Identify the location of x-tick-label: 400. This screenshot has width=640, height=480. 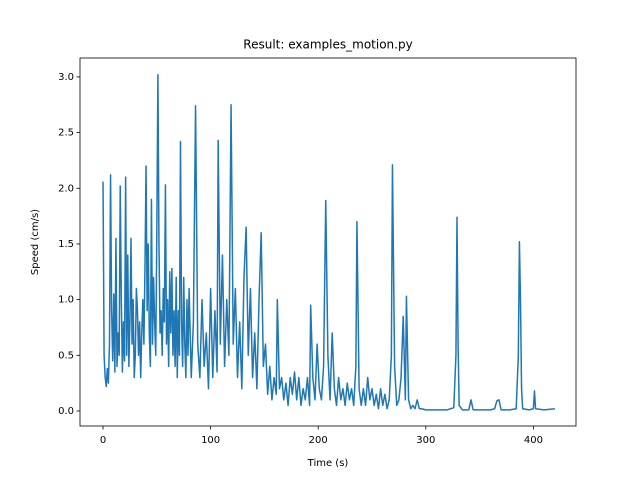
(533, 440).